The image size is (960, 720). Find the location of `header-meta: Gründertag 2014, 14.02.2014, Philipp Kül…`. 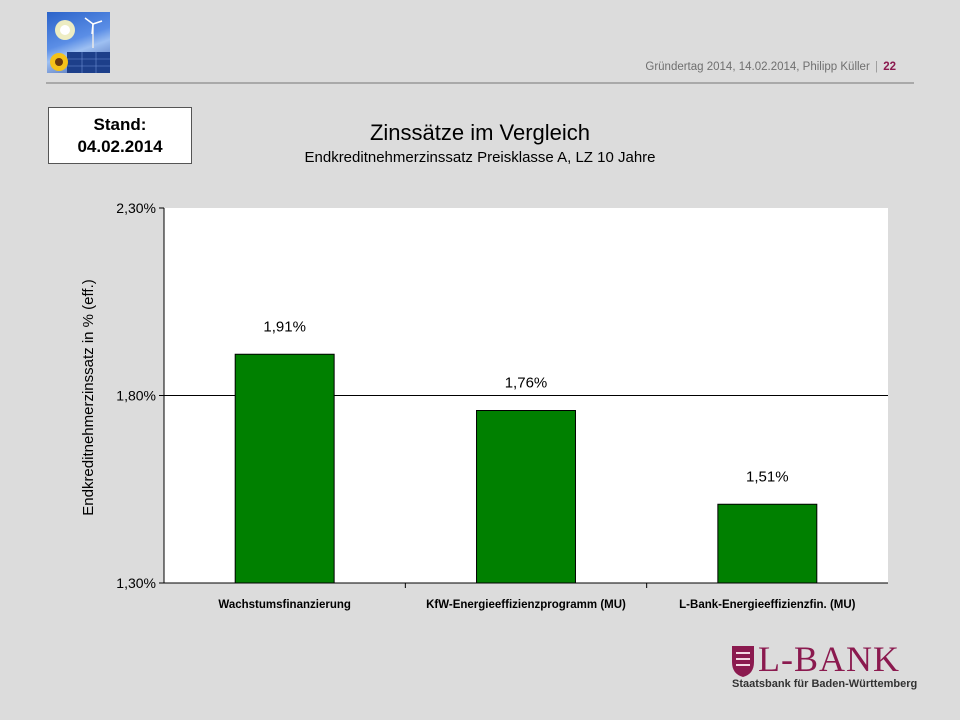

header-meta: Gründertag 2014, 14.02.2014, Philipp Kül… is located at coordinates (770, 67).